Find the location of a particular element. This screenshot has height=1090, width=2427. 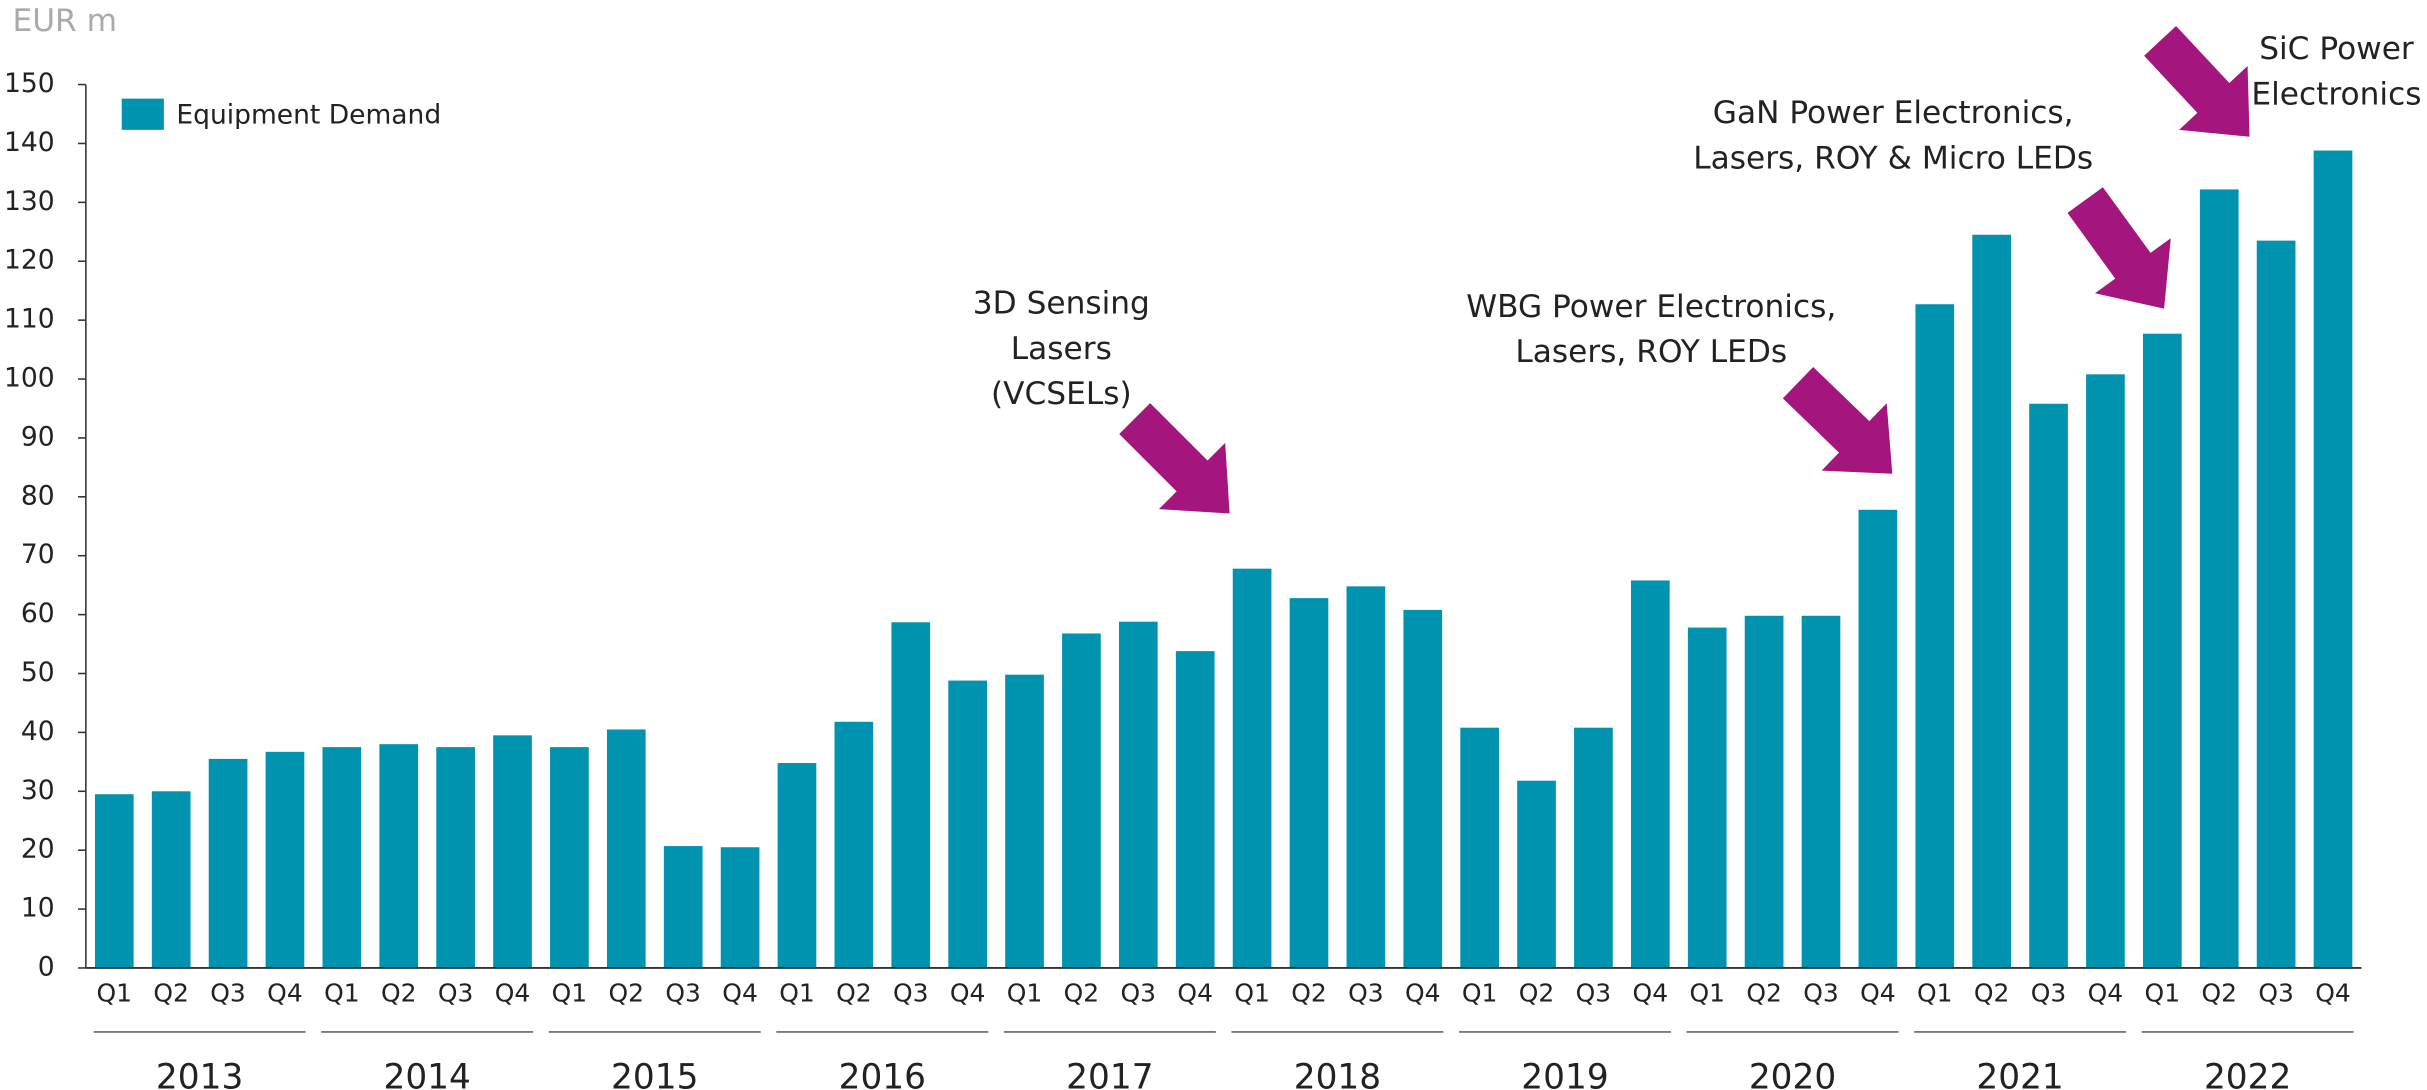

legend-swatch is located at coordinates (142, 114).